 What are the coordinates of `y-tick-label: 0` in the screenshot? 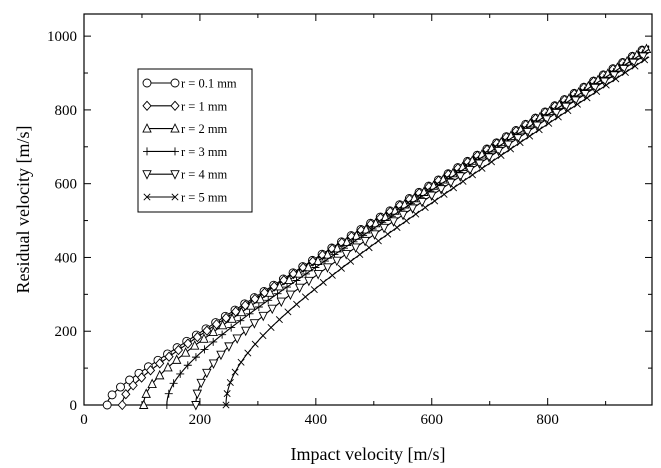 It's located at (74, 406).